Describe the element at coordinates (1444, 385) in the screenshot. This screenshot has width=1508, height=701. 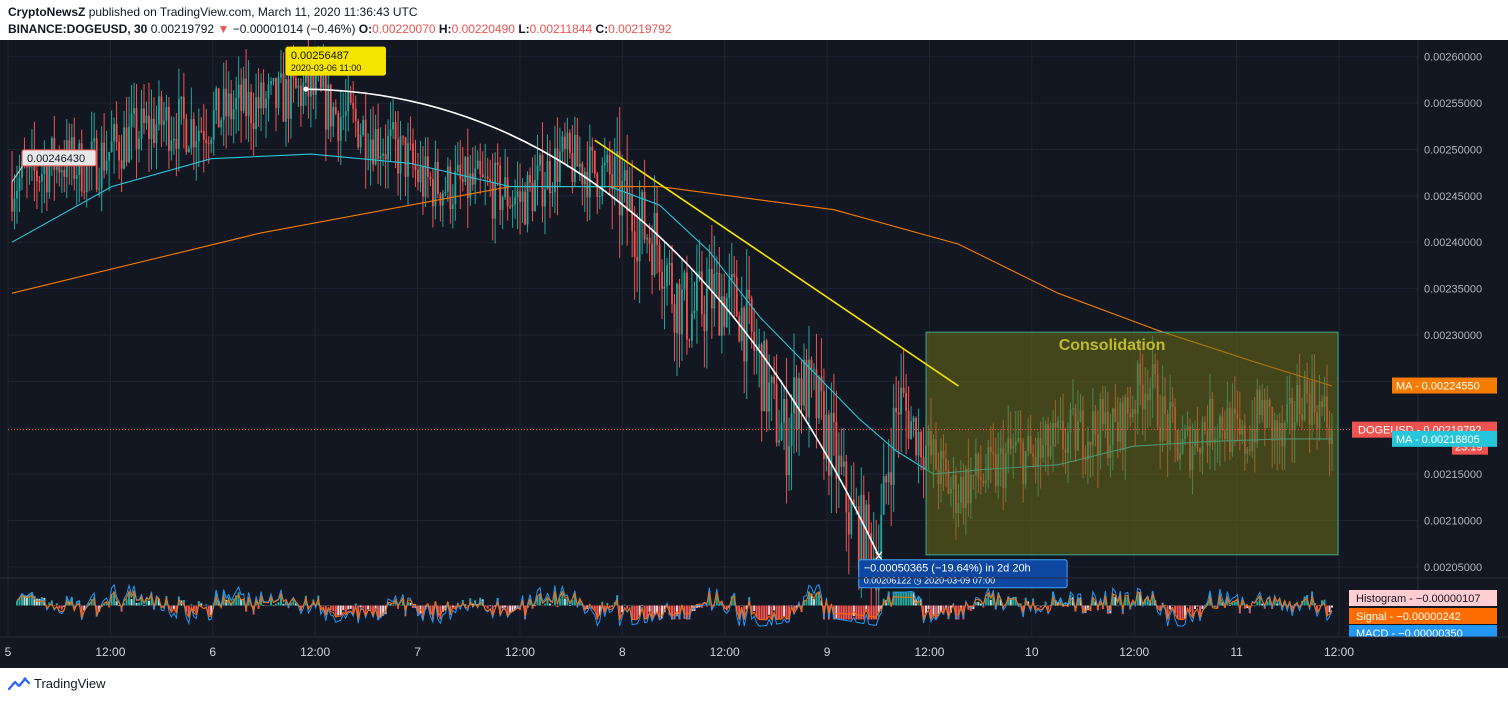
I see `ma-orange-tag: MA - 0.00224550` at that location.